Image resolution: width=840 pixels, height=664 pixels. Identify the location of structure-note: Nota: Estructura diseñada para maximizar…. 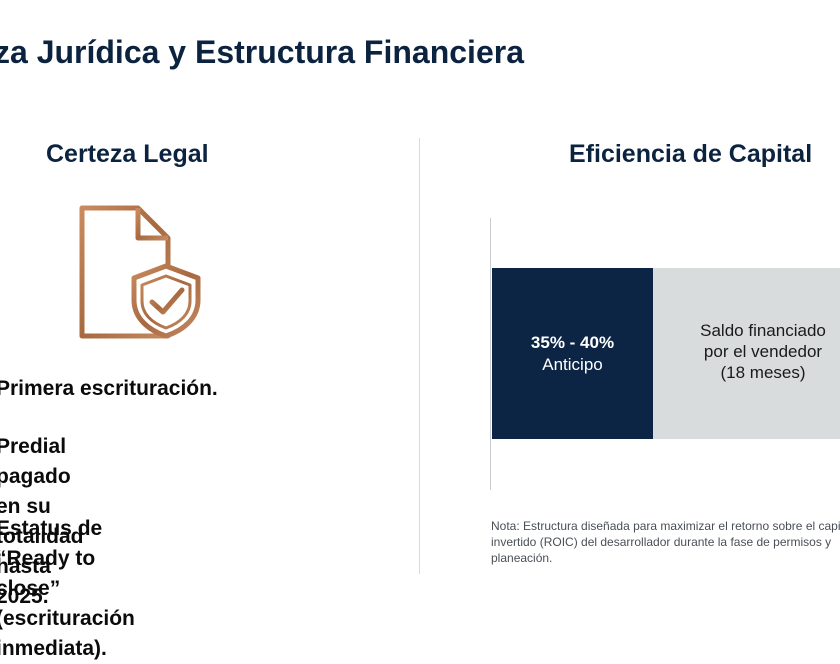
(665, 542).